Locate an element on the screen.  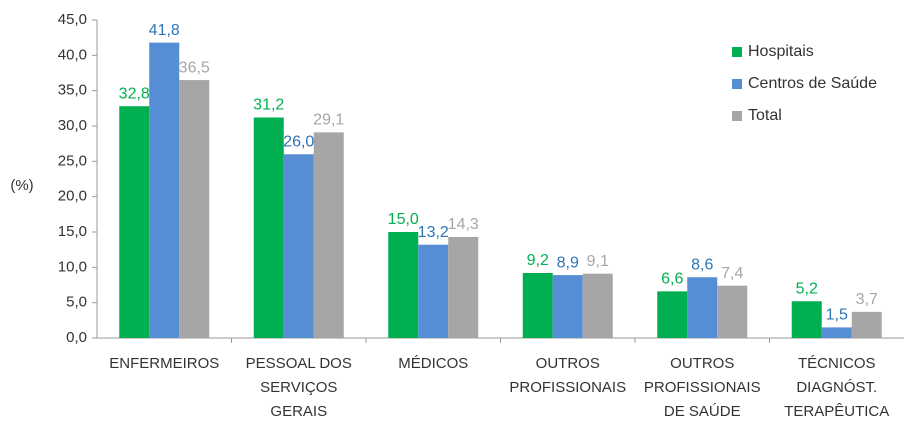
x-tick-label: OUTROS PROFISSIONAIS DE SAÚDE is located at coordinates (702, 387).